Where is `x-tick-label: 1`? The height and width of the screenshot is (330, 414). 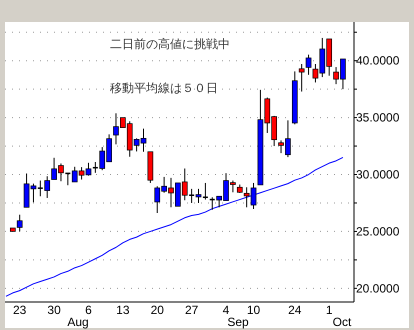 x-tick-label: 1 is located at coordinates (329, 310).